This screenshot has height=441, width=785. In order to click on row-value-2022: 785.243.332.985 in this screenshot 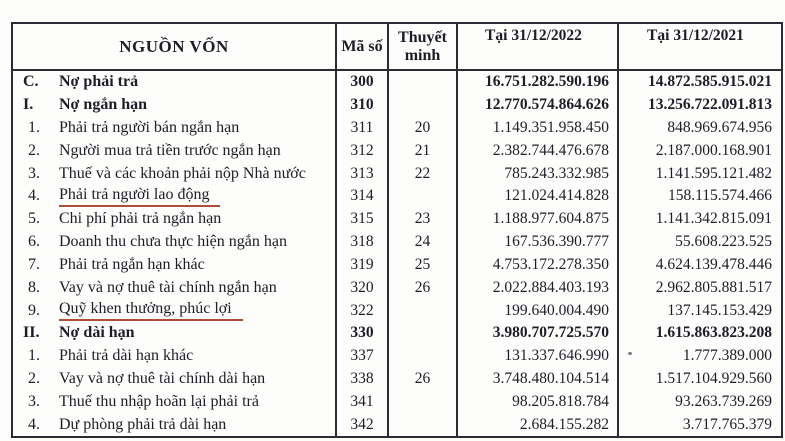, I will do `click(538, 174)`.